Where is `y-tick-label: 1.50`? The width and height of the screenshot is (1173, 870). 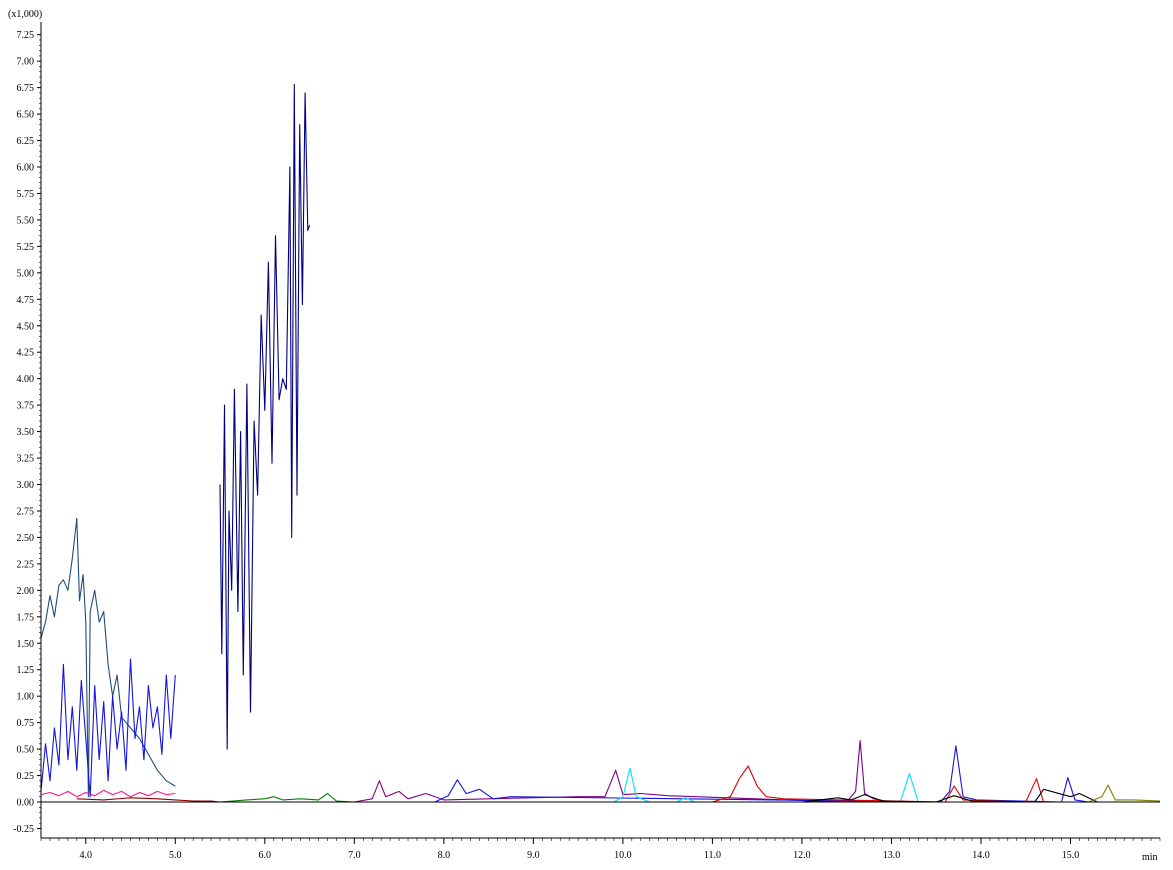 y-tick-label: 1.50 is located at coordinates (26, 644).